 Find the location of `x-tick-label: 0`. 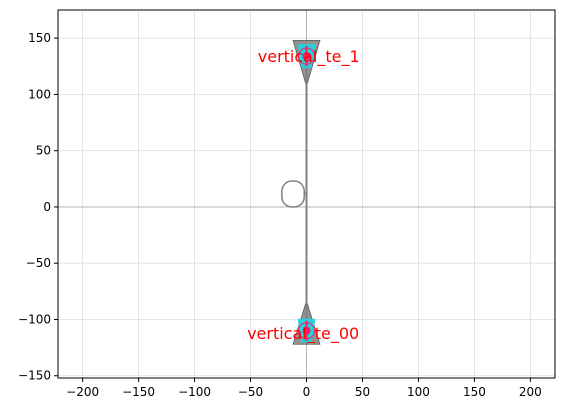

x-tick-label: 0 is located at coordinates (307, 392).